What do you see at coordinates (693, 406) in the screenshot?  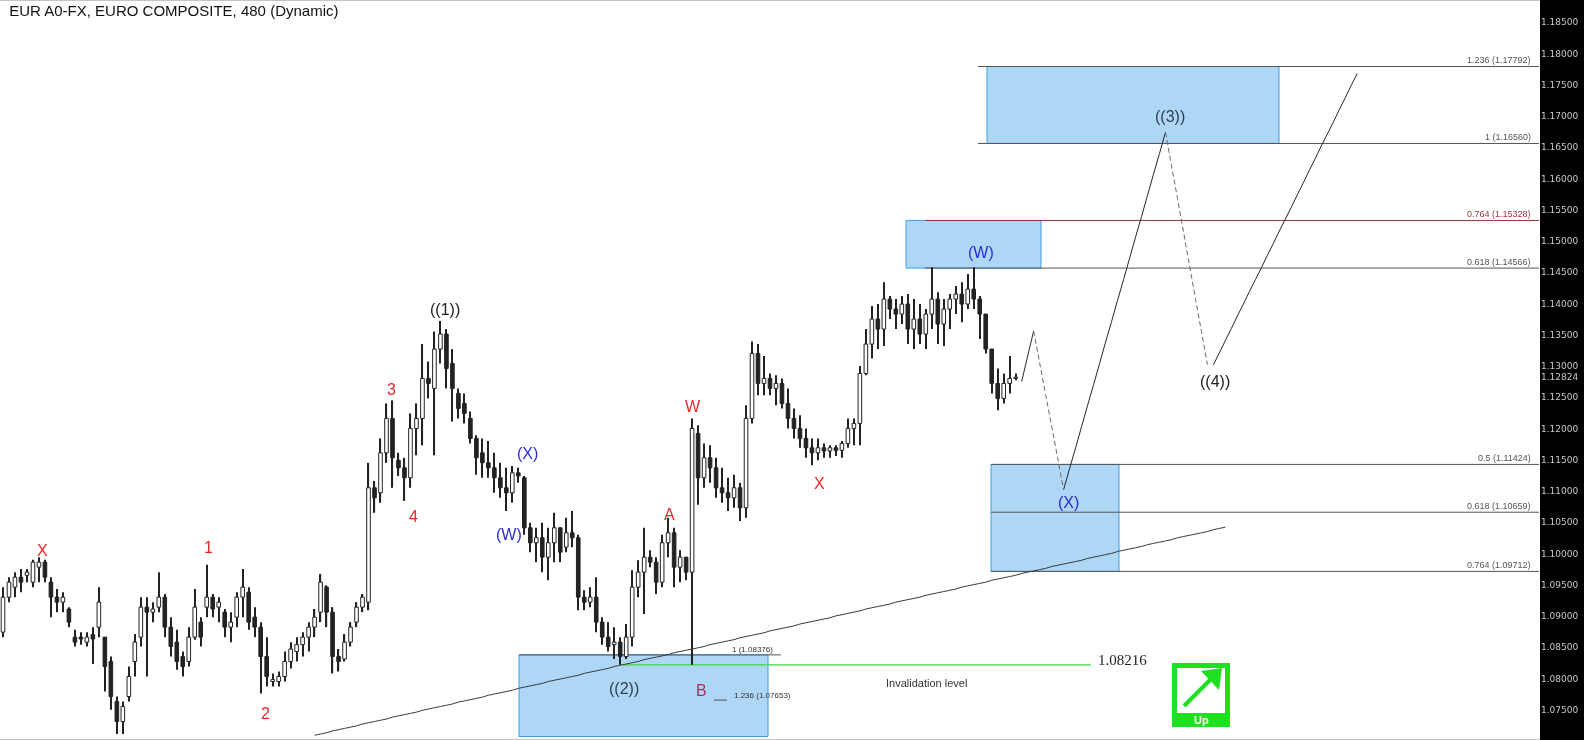 I see `annotation: W` at bounding box center [693, 406].